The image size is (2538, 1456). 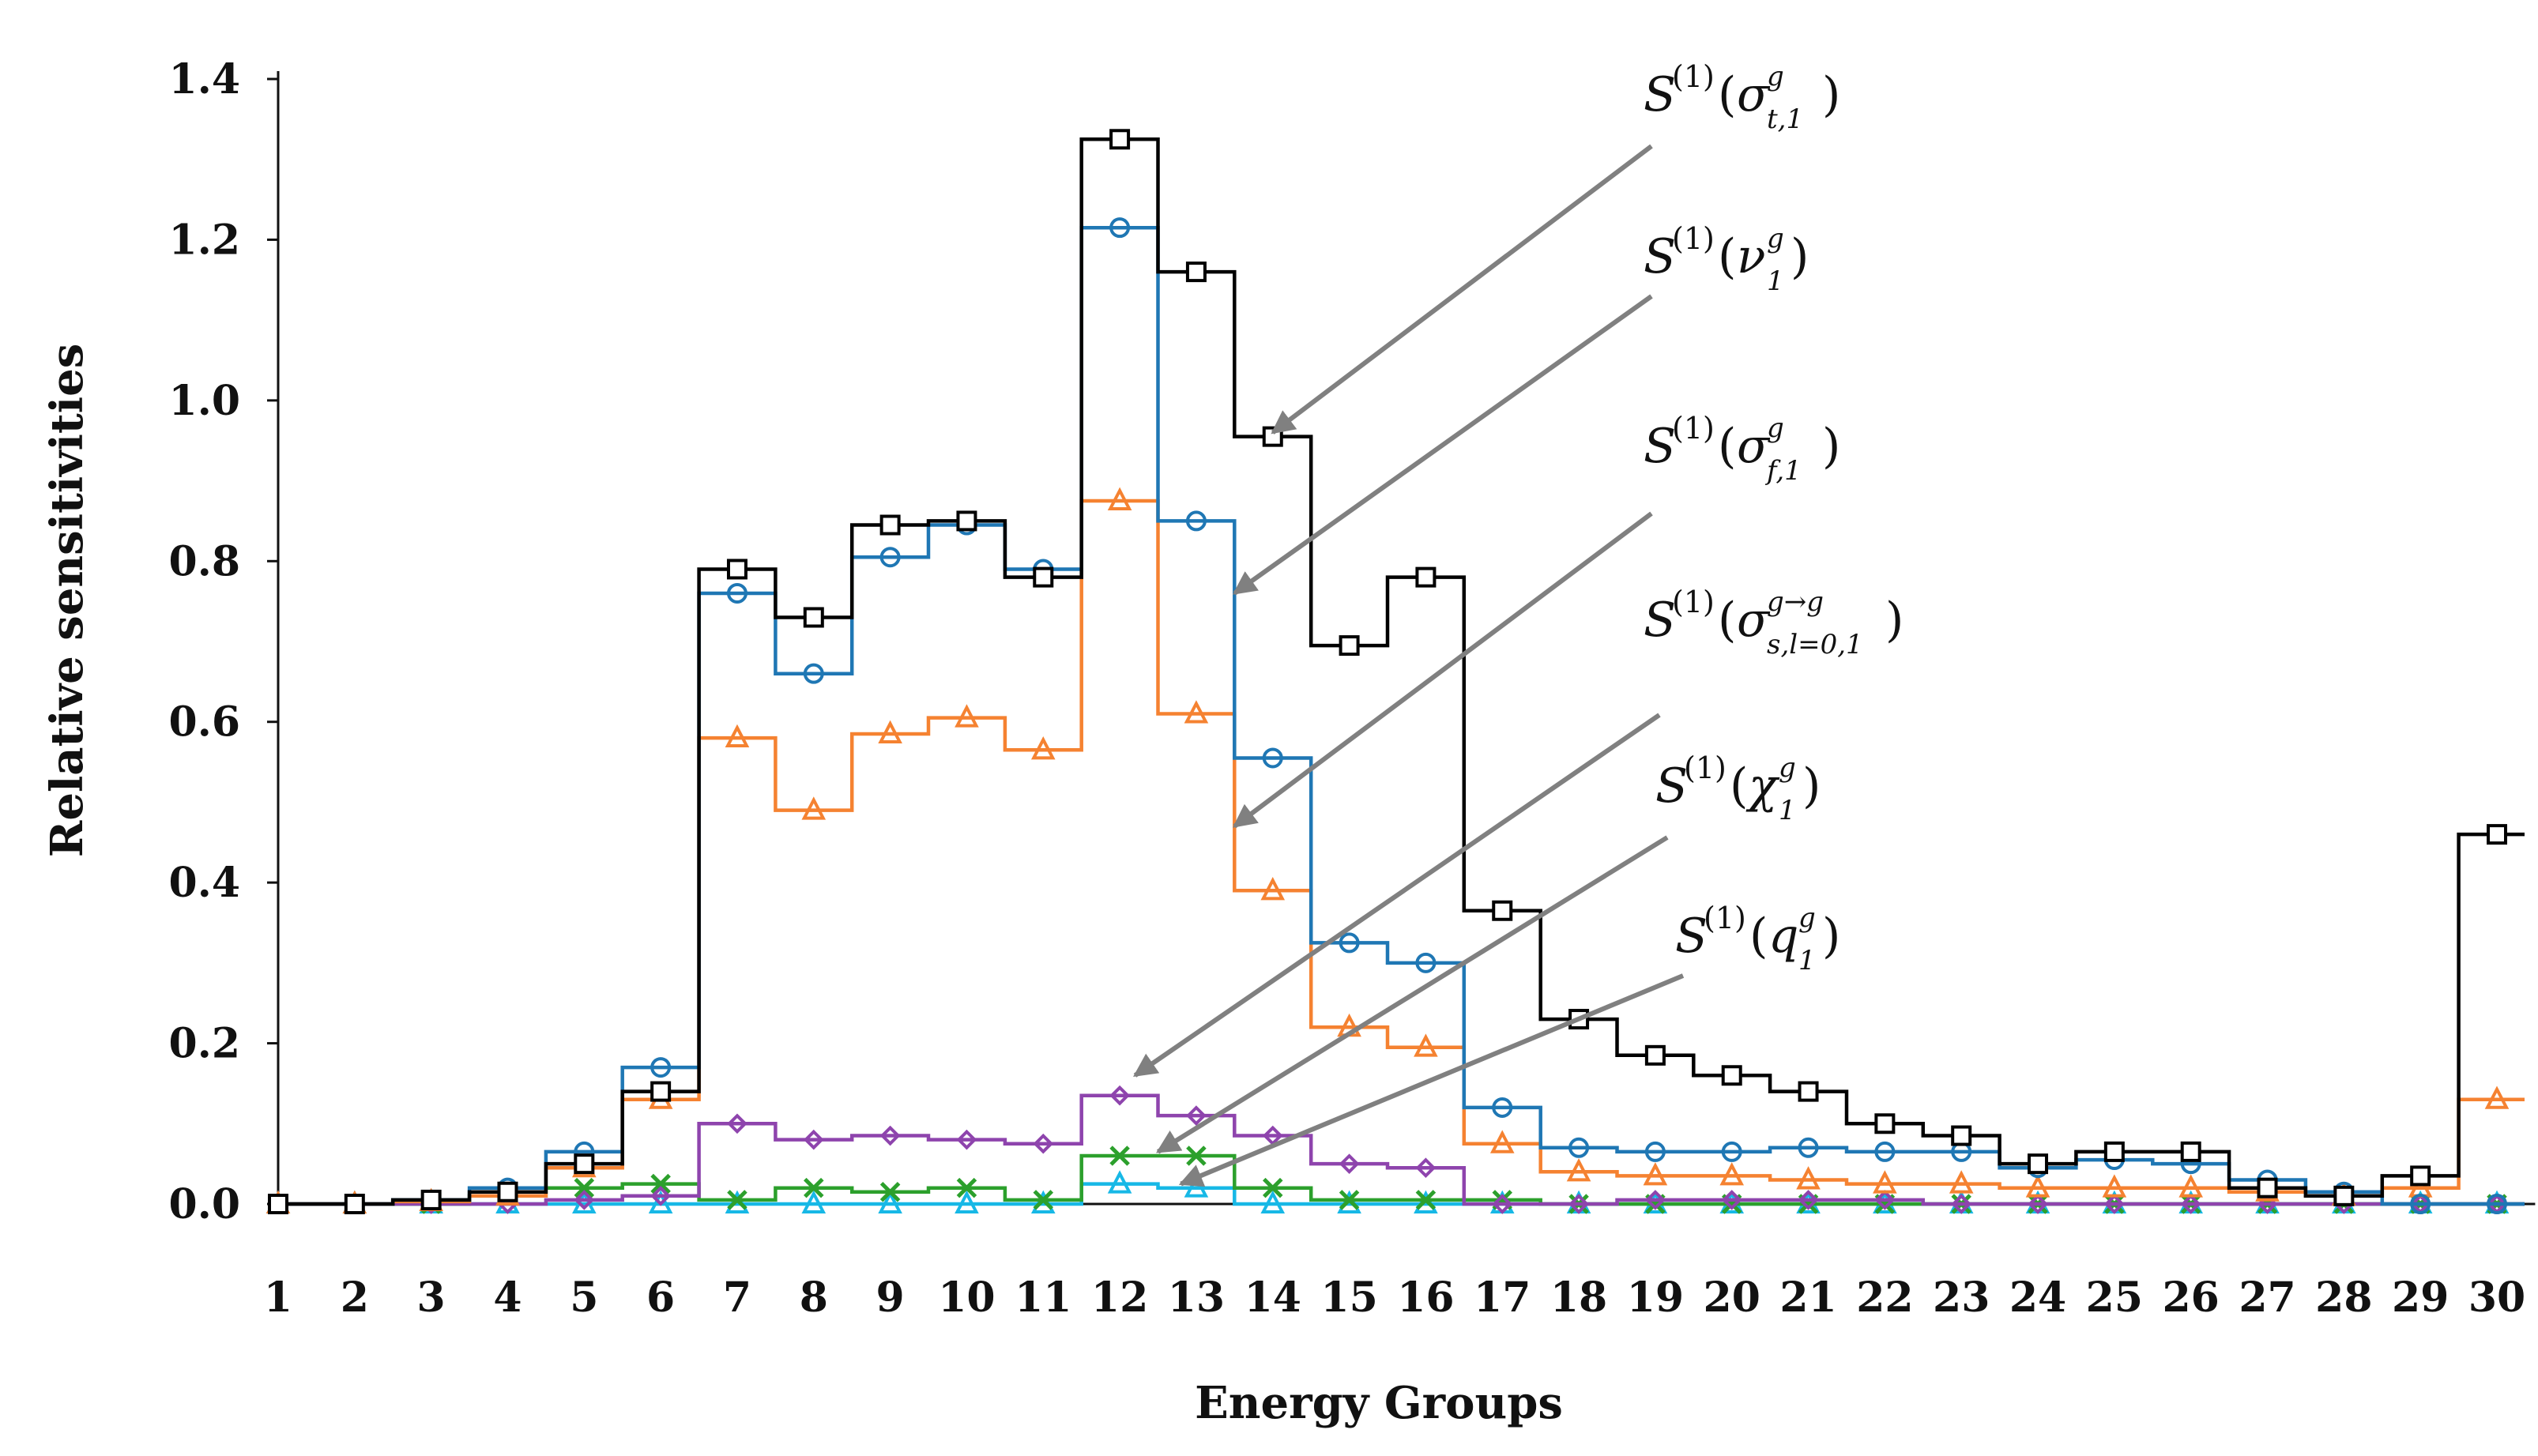 I want to click on y-tick-label: 1.4, so click(x=205, y=79).